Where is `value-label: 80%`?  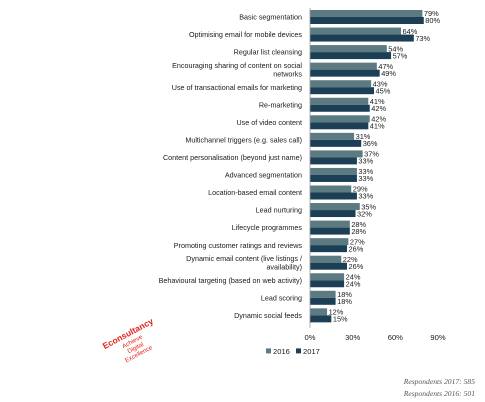 value-label: 80% is located at coordinates (432, 20).